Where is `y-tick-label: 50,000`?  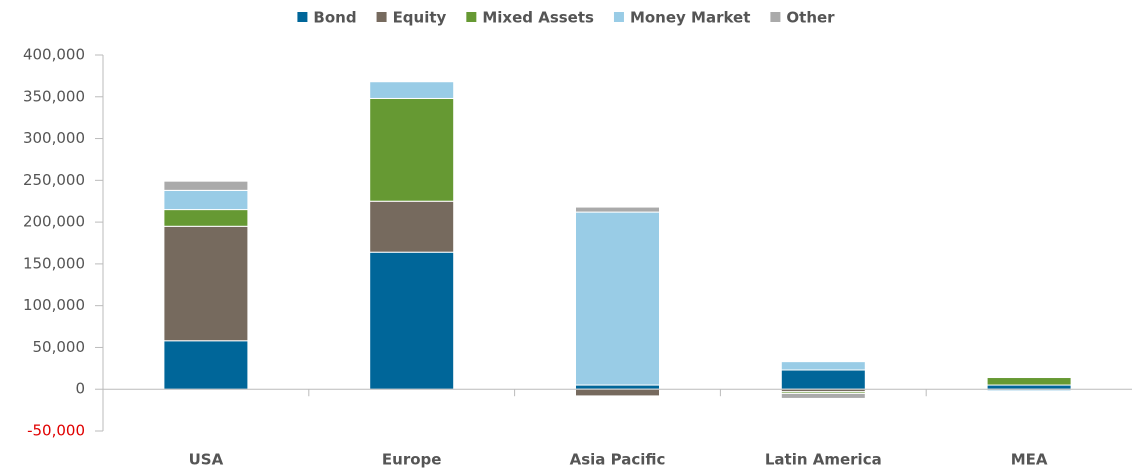
y-tick-label: 50,000 is located at coordinates (59, 347).